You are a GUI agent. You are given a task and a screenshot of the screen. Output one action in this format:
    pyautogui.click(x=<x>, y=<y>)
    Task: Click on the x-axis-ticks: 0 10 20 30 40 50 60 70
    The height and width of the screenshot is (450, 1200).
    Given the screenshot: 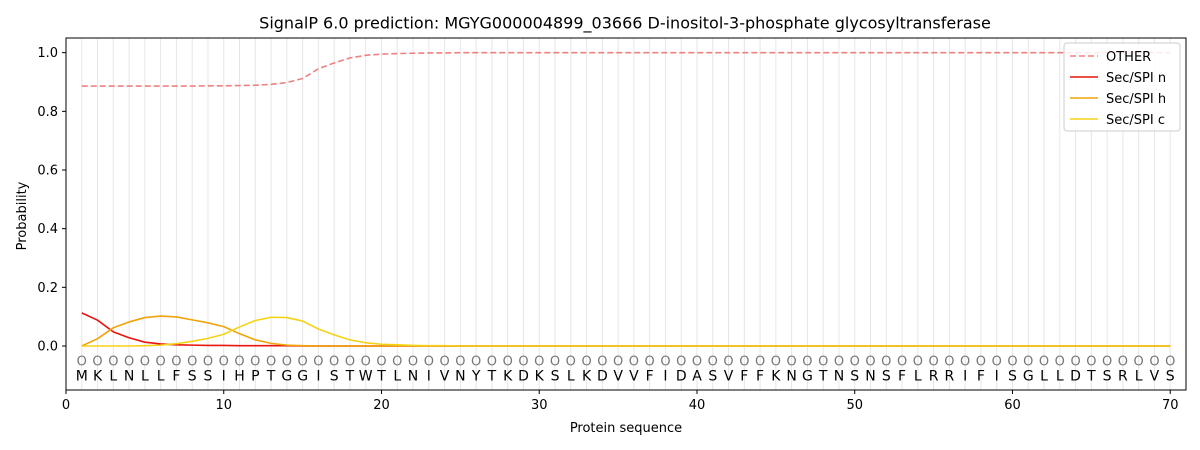 What is the action you would take?
    pyautogui.click(x=620, y=401)
    